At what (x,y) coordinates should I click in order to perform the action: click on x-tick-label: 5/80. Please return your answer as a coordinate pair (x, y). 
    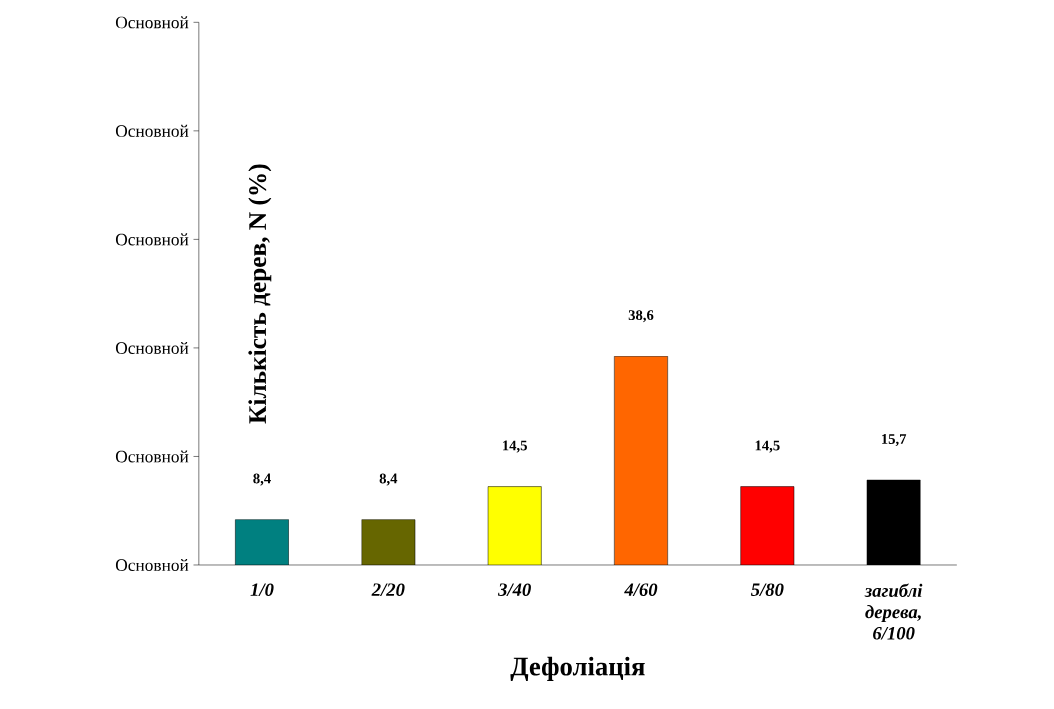
    Looking at the image, I should click on (767, 589).